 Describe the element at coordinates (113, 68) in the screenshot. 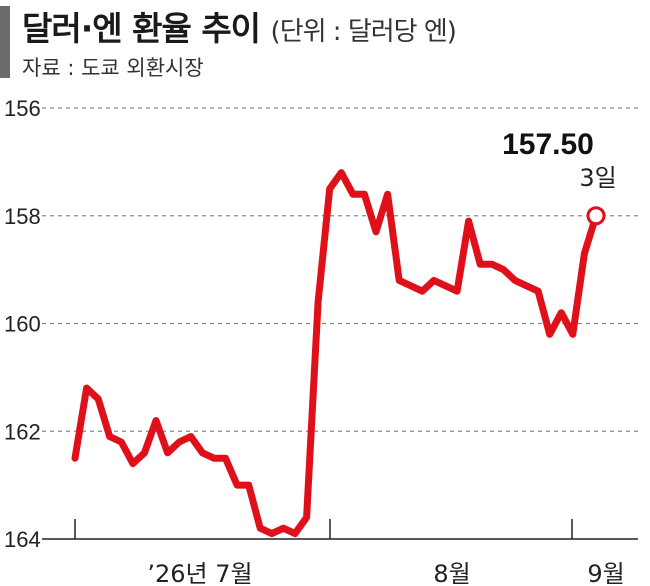

I see `chart-source: 자료 : 도쿄 외환시장` at that location.